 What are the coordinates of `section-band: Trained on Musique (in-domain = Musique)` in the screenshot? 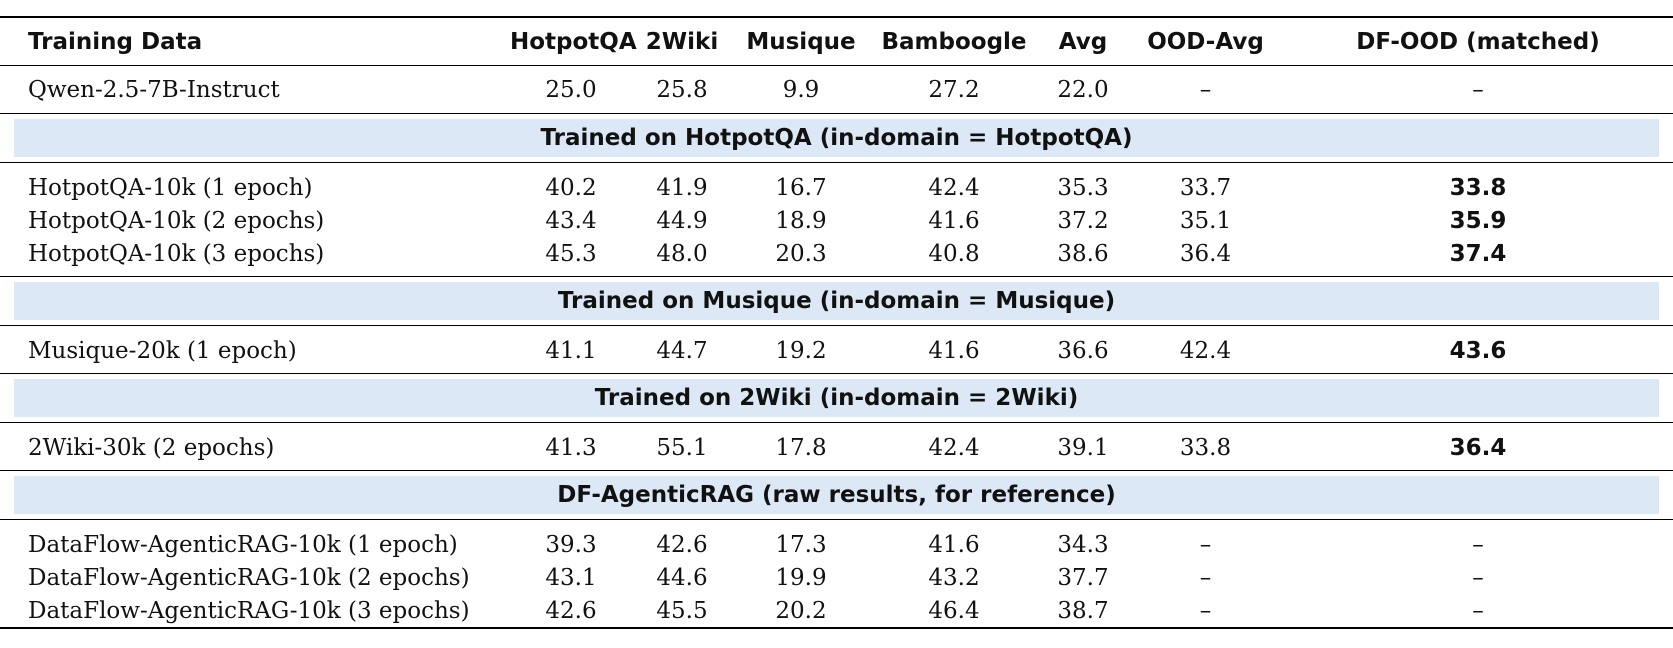 It's located at (836, 301).